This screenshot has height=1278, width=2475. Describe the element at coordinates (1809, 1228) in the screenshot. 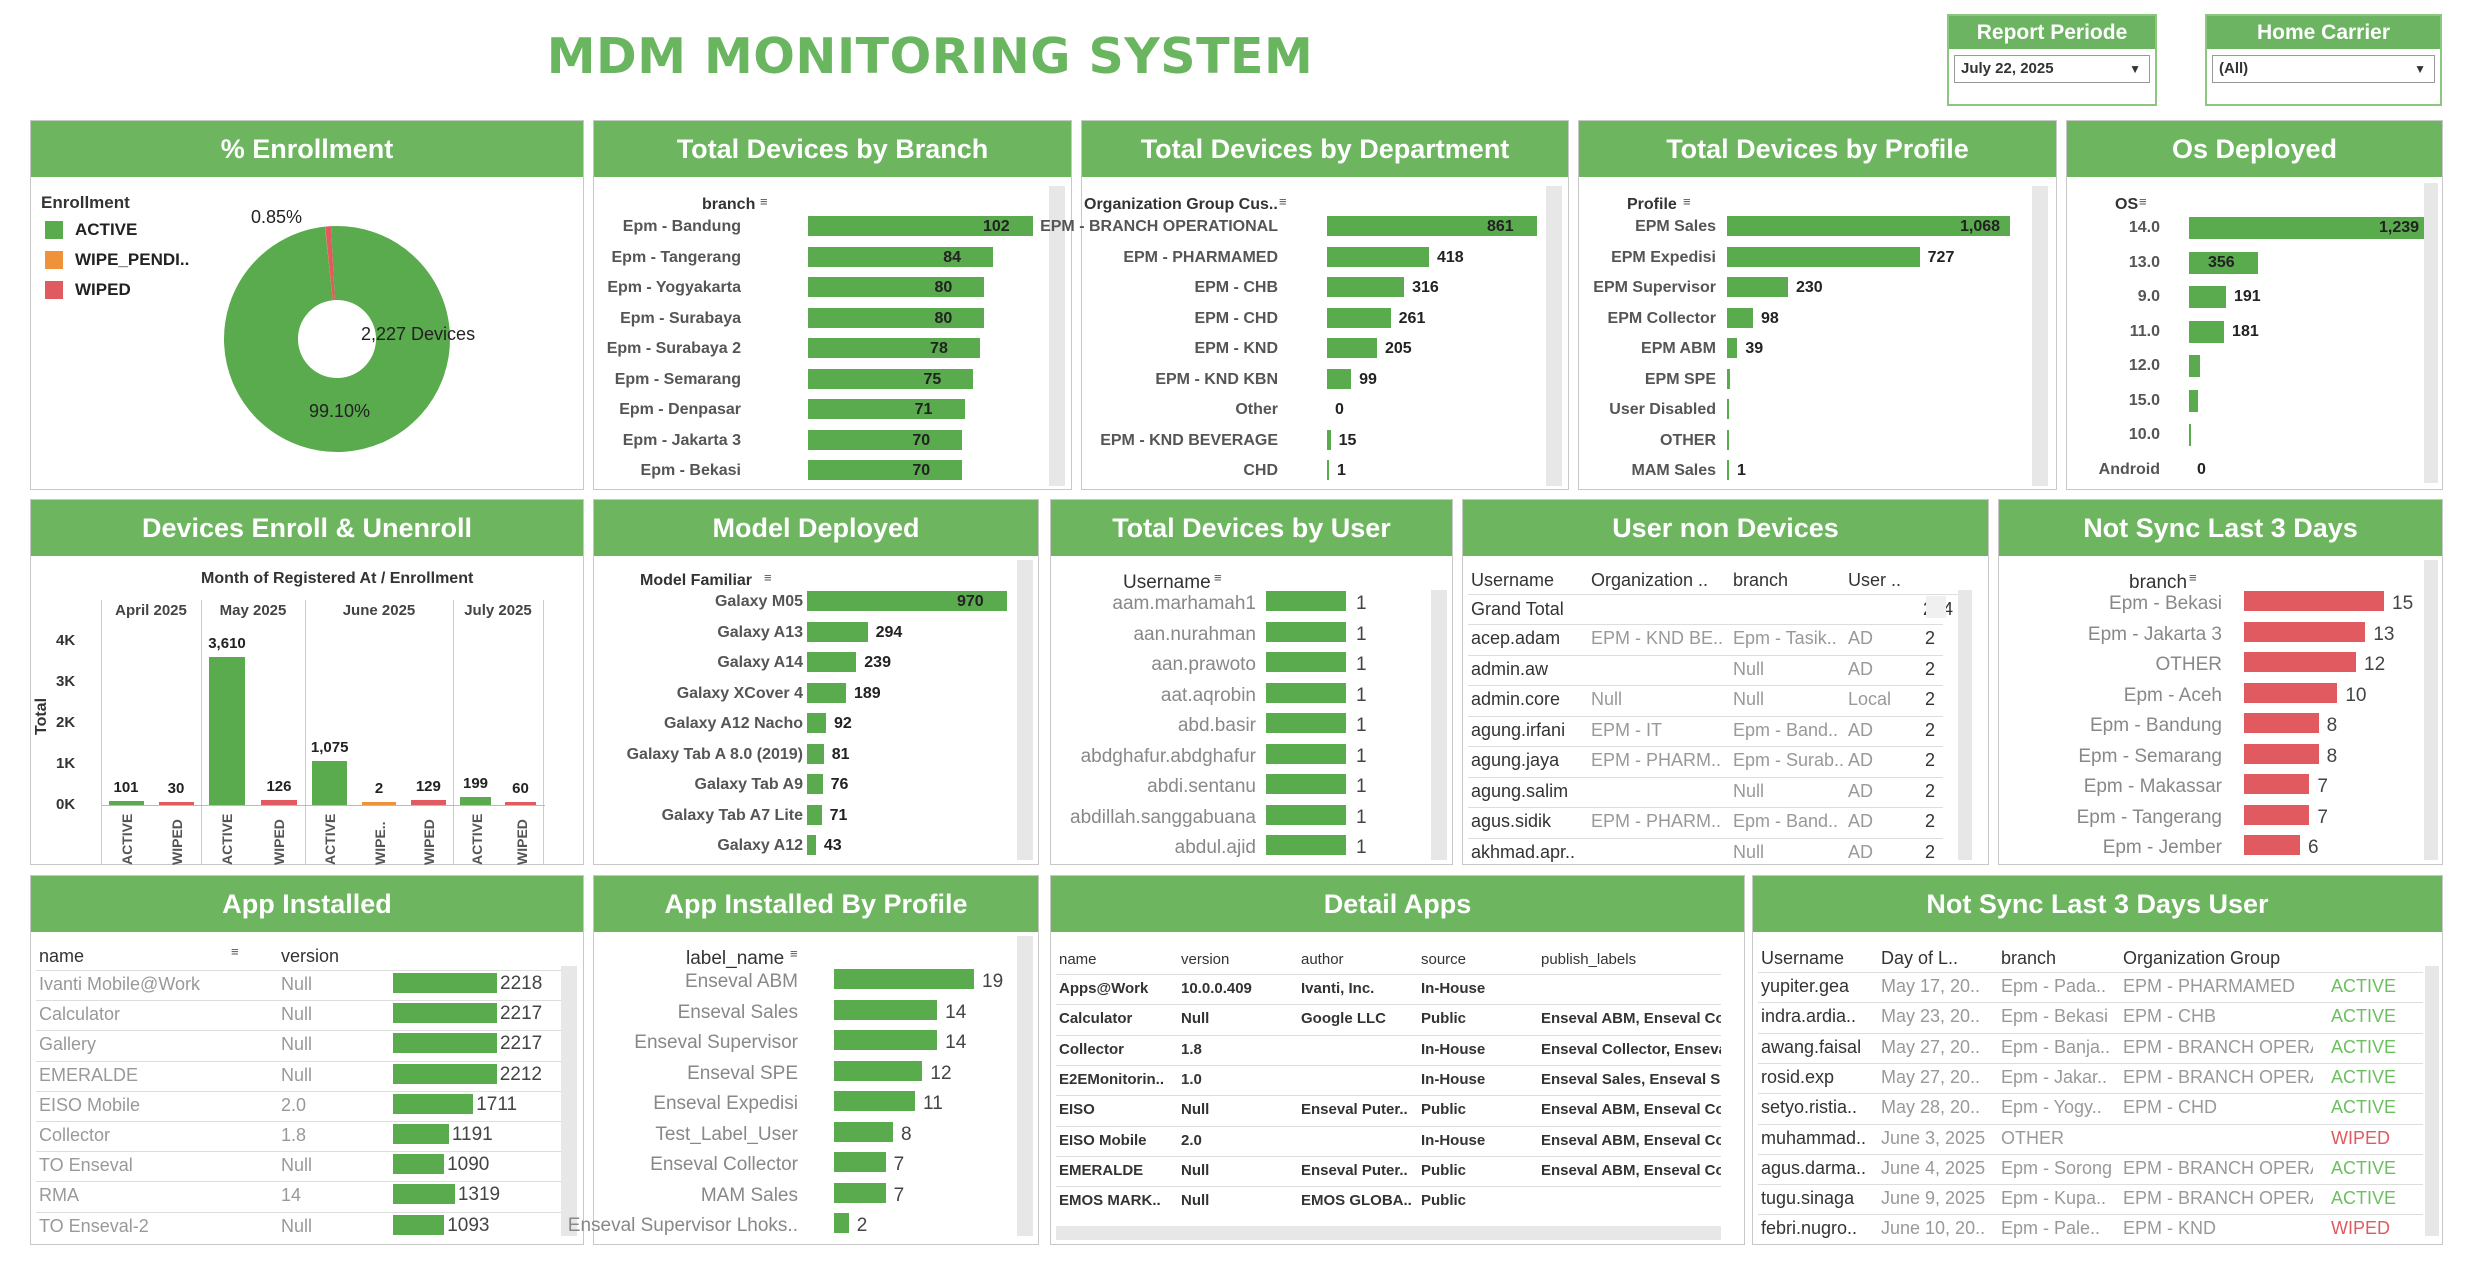

I see `username-cell: febri.nugro..` at that location.